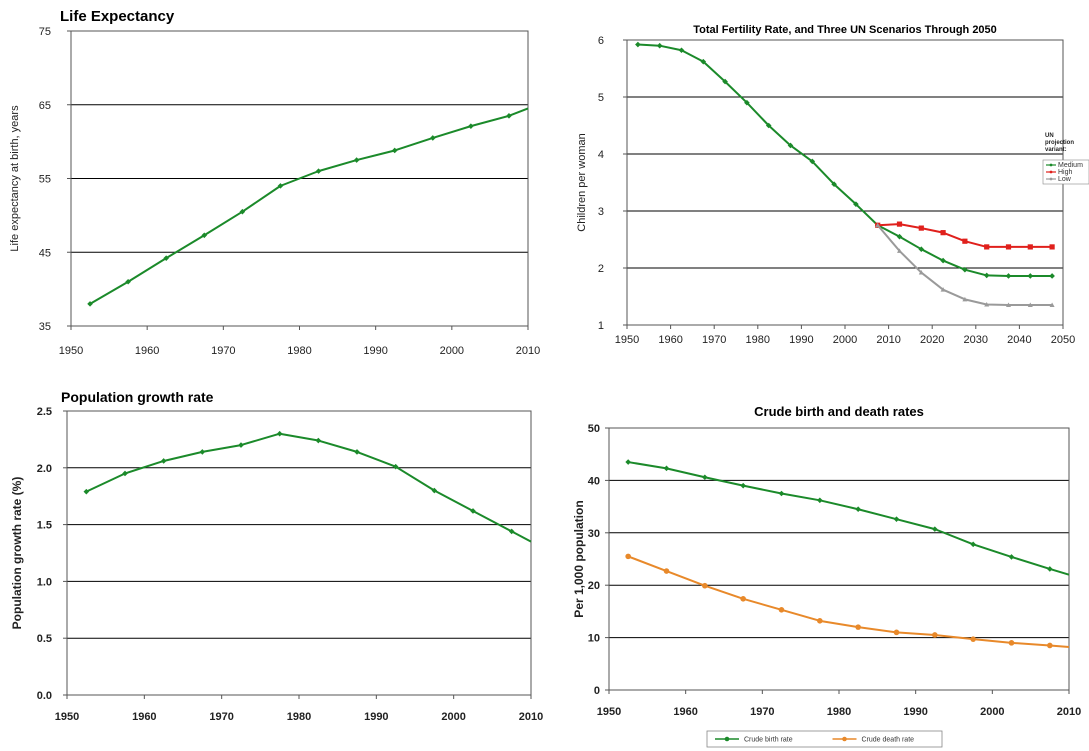 This screenshot has height=751, width=1089. Describe the element at coordinates (45, 253) in the screenshot. I see `y-tick-label: 45` at that location.